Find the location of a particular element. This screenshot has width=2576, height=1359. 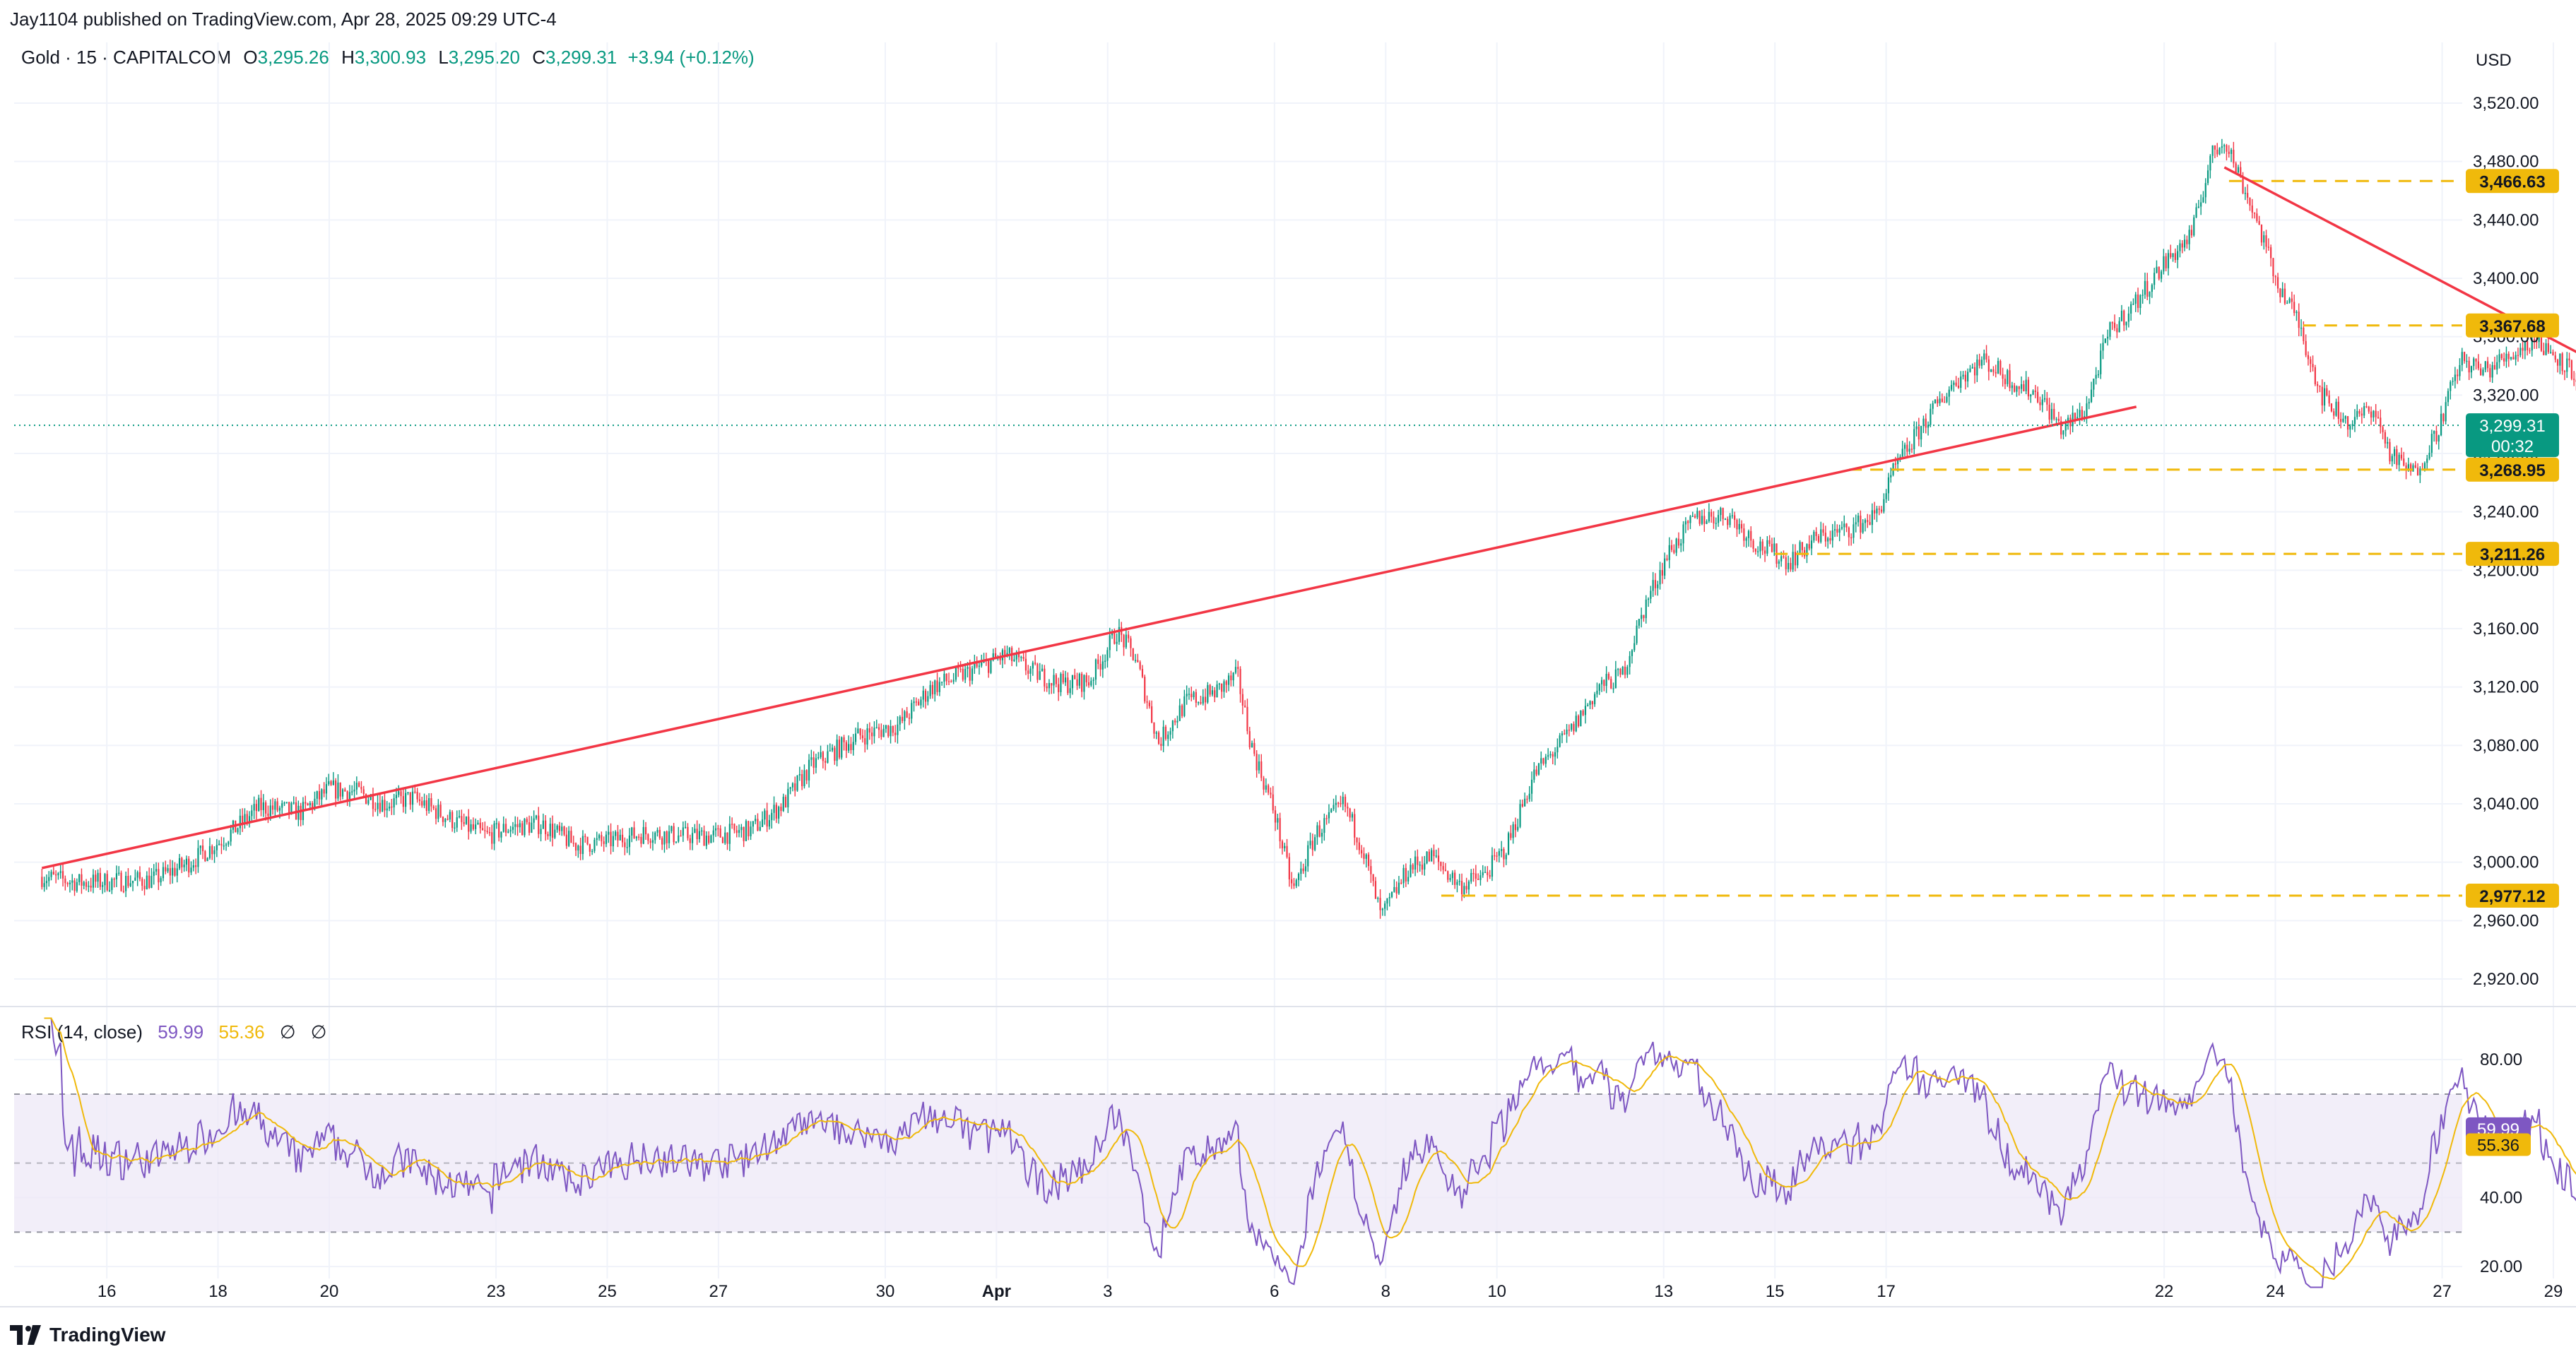

time-tick-label: 20 is located at coordinates (329, 1292).